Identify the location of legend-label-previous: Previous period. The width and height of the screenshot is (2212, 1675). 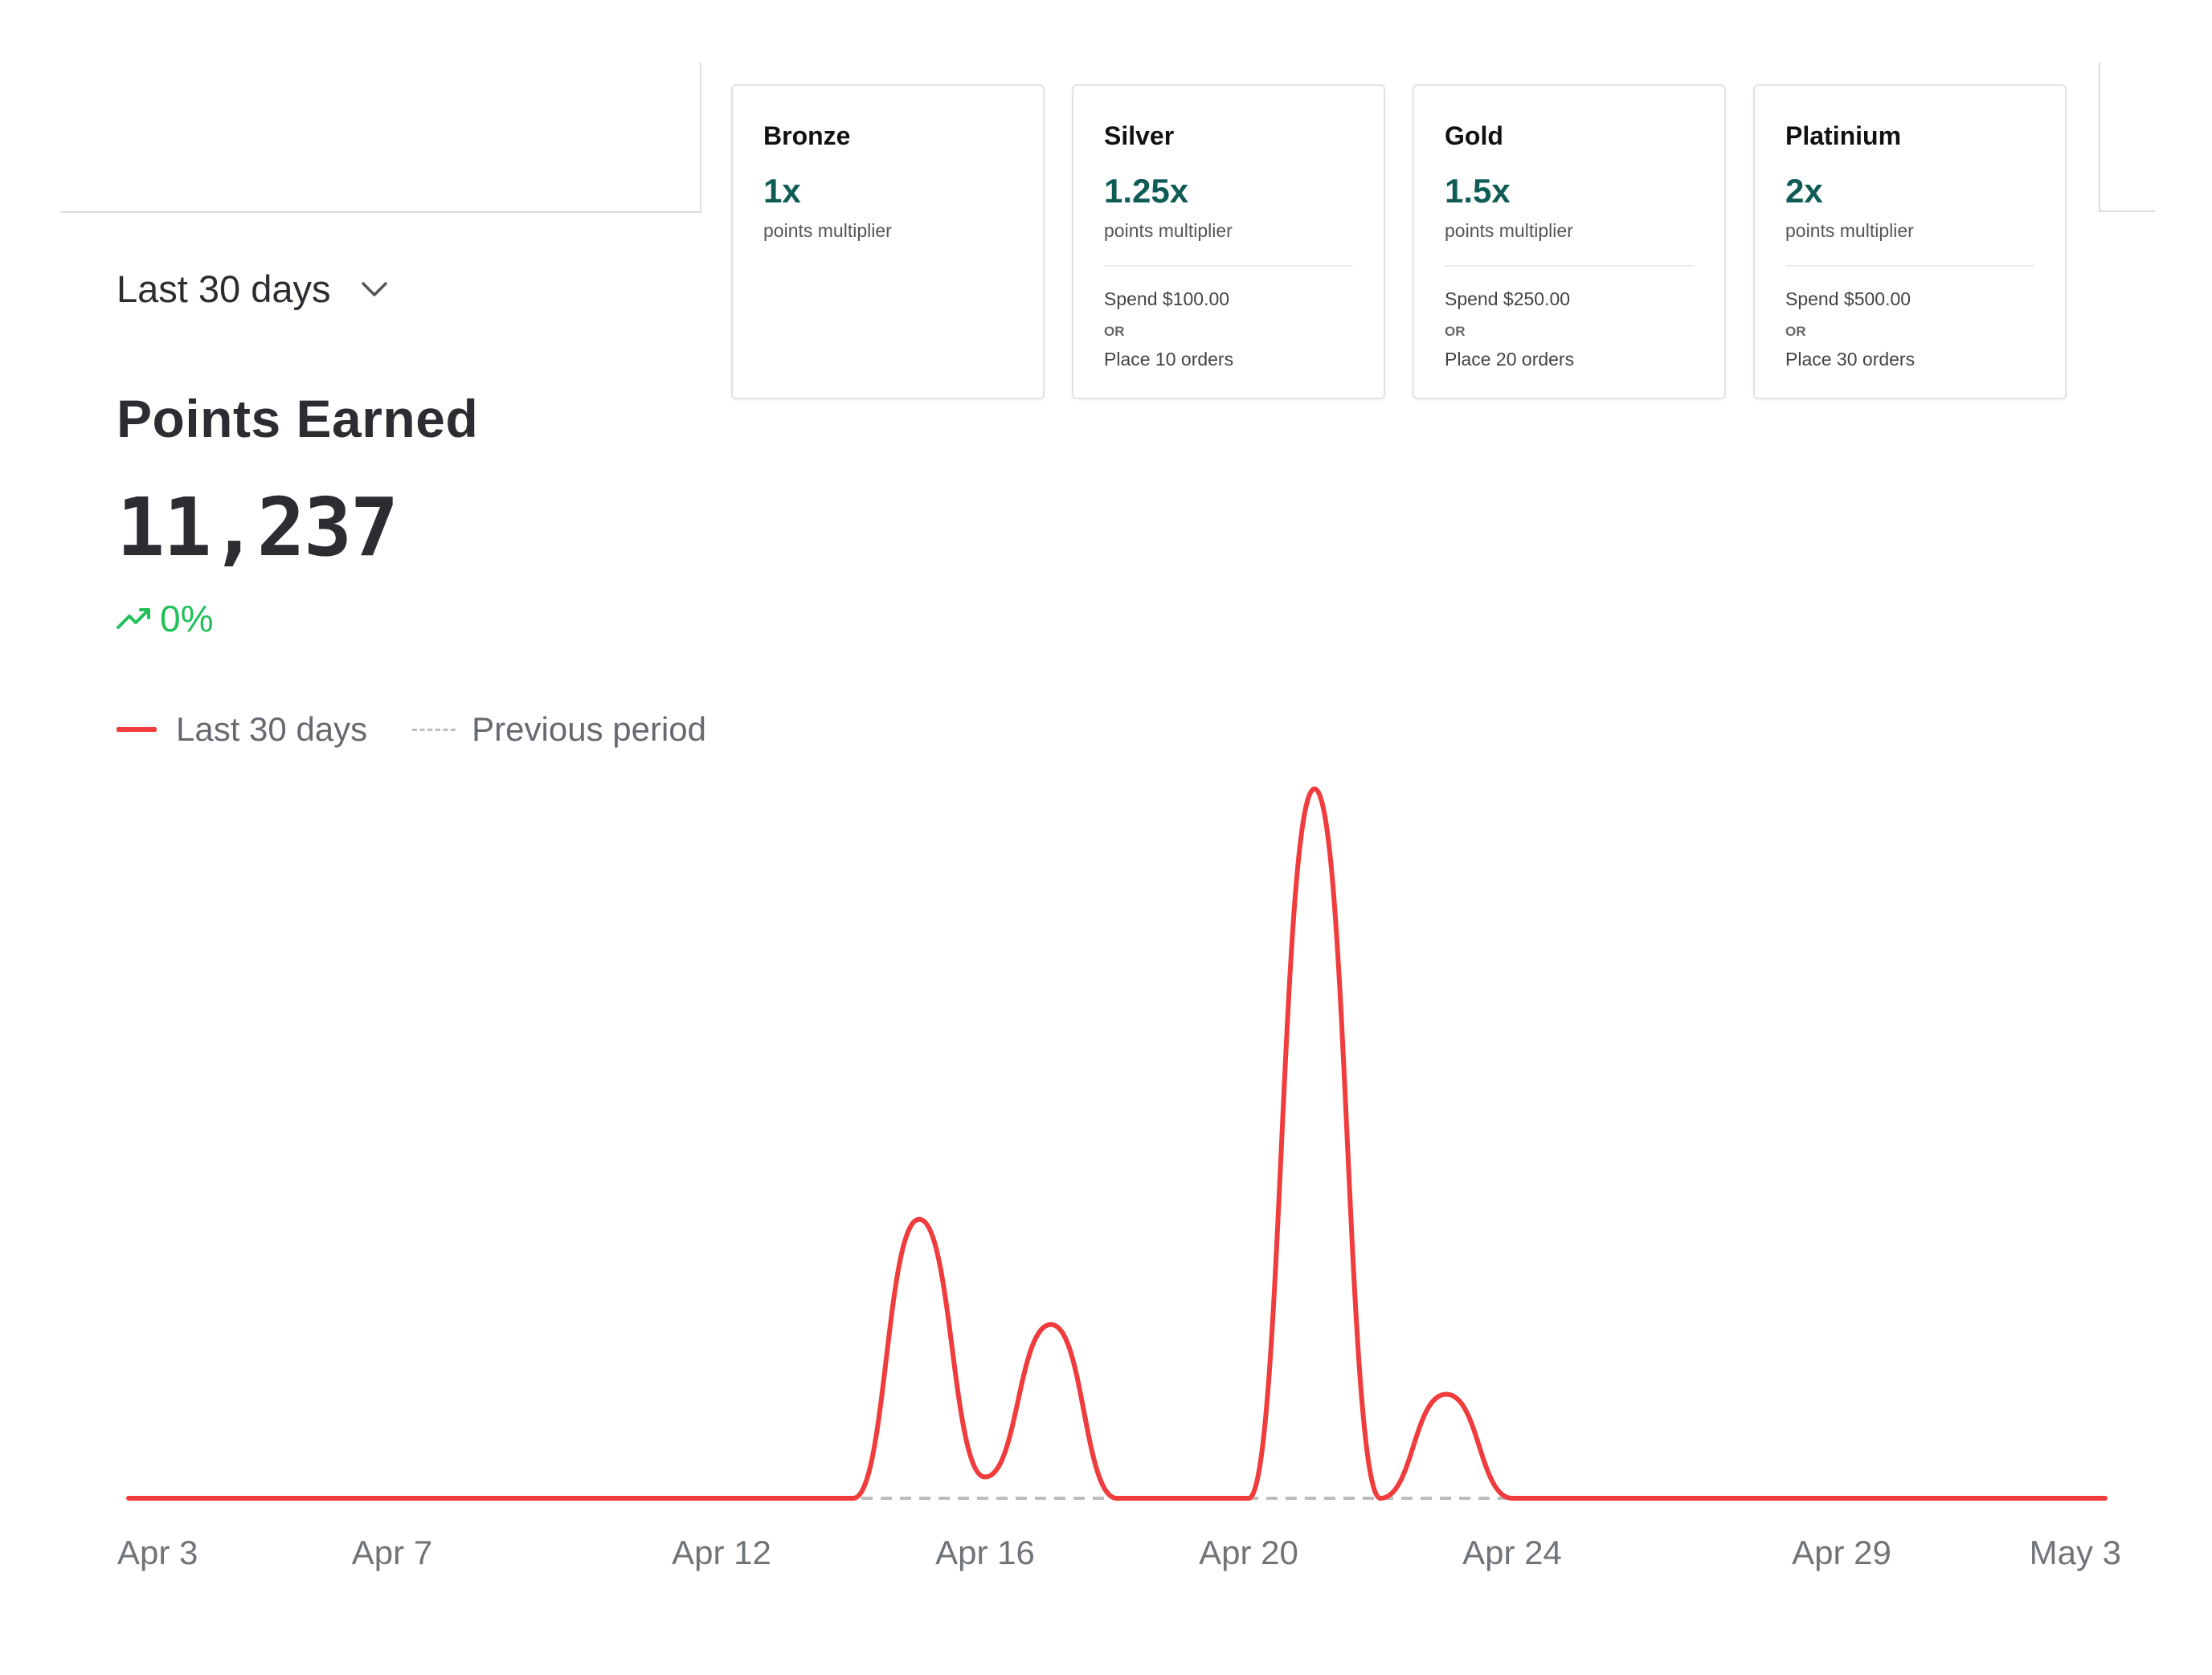
(589, 729).